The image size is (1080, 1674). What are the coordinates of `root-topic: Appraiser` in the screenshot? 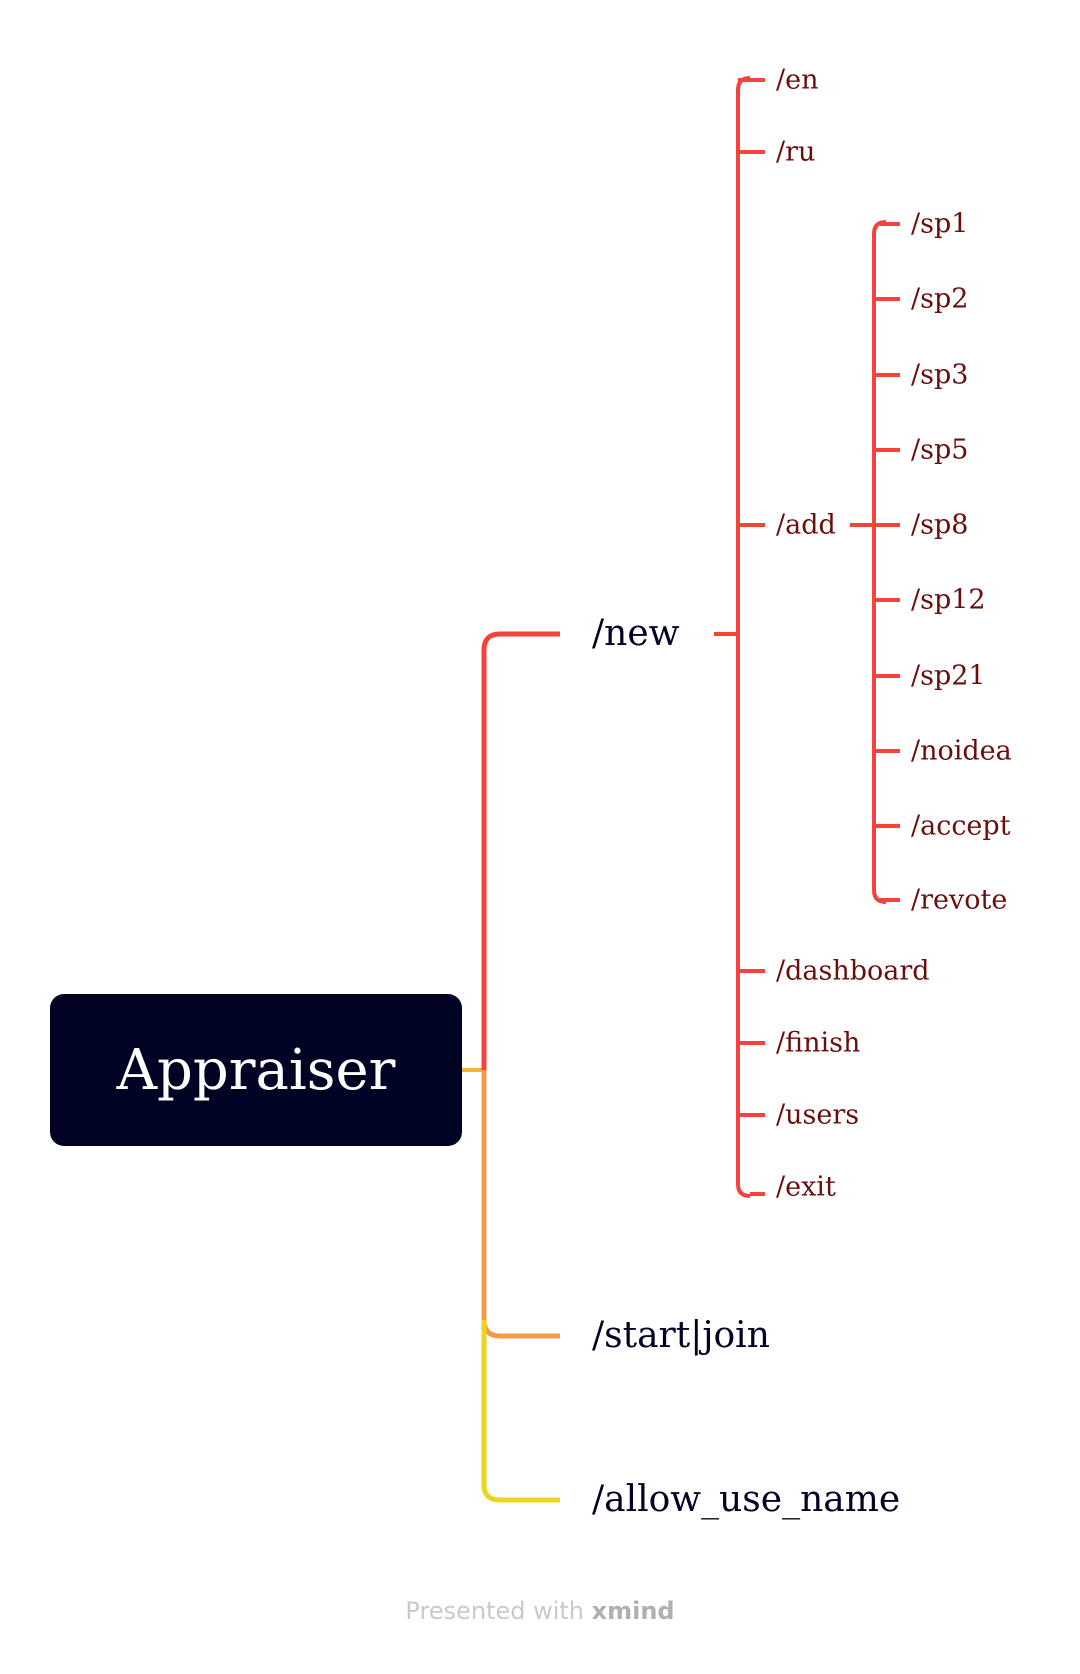 It's located at (256, 1070).